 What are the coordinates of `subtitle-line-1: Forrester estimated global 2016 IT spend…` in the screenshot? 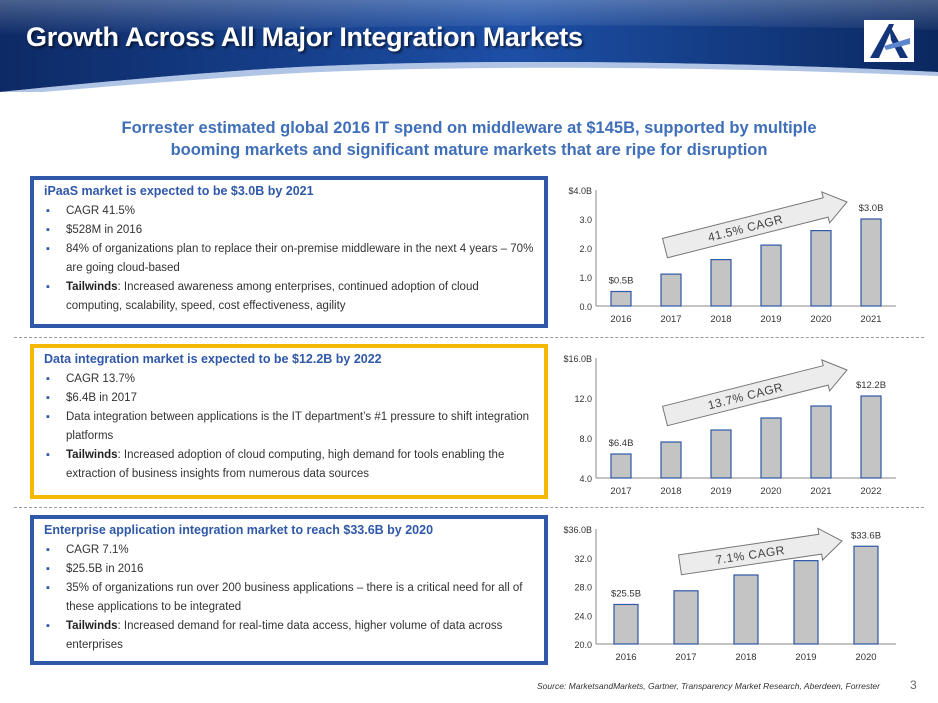 It's located at (469, 128).